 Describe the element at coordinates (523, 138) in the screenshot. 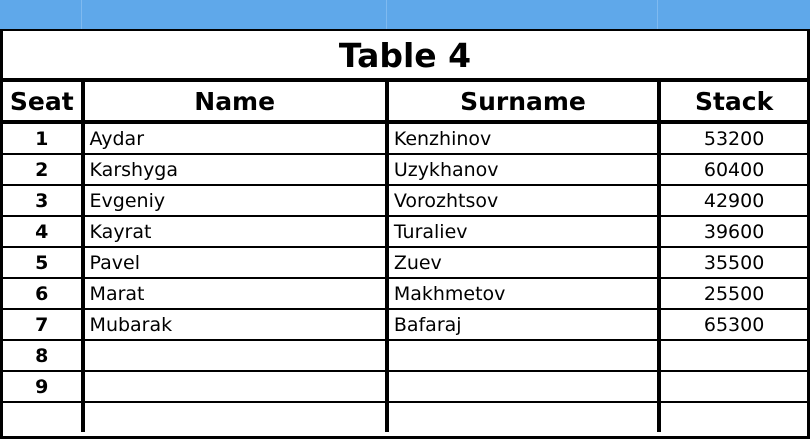

I see `surname-cell: Kenzhinov` at that location.